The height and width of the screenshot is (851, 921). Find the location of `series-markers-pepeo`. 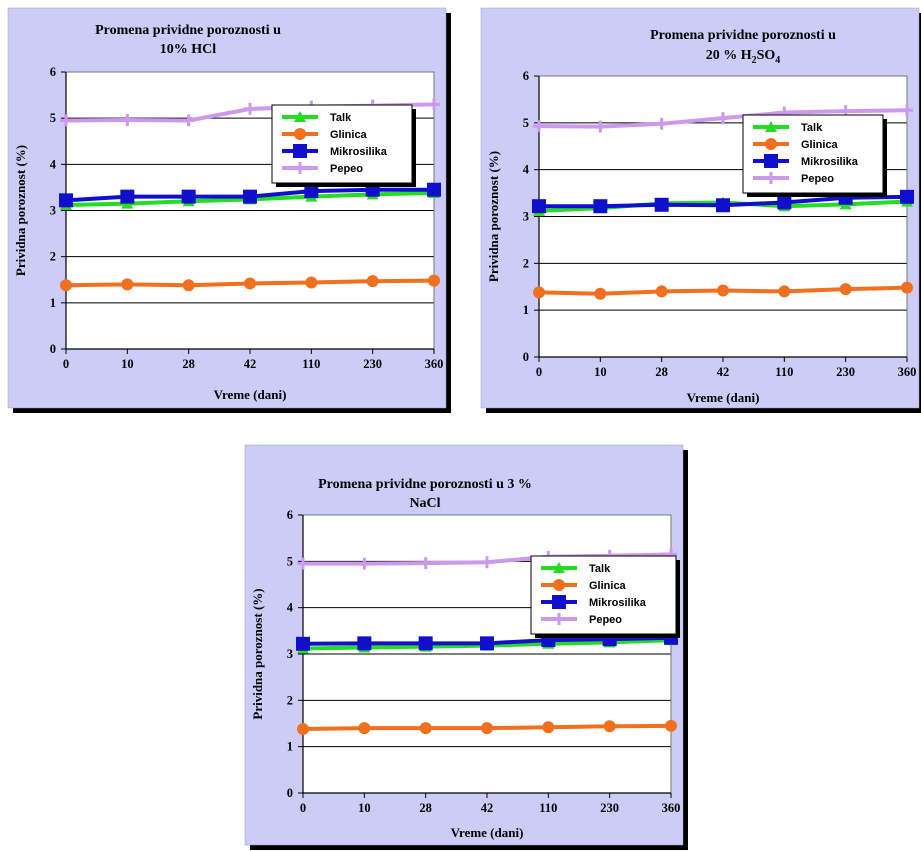

series-markers-pepeo is located at coordinates (723, 118).